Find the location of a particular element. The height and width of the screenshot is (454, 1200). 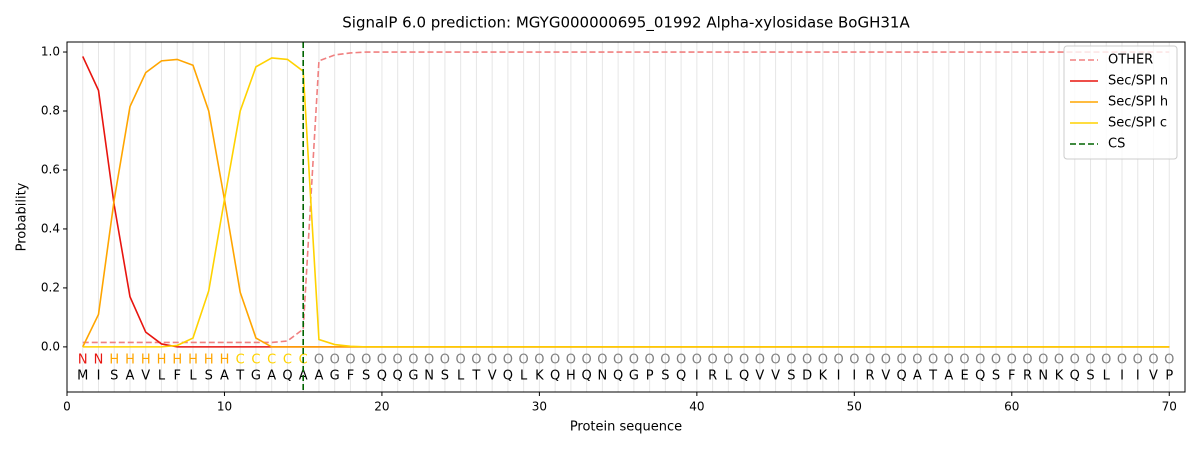

legend-label: Sec/SPI n is located at coordinates (1138, 81).